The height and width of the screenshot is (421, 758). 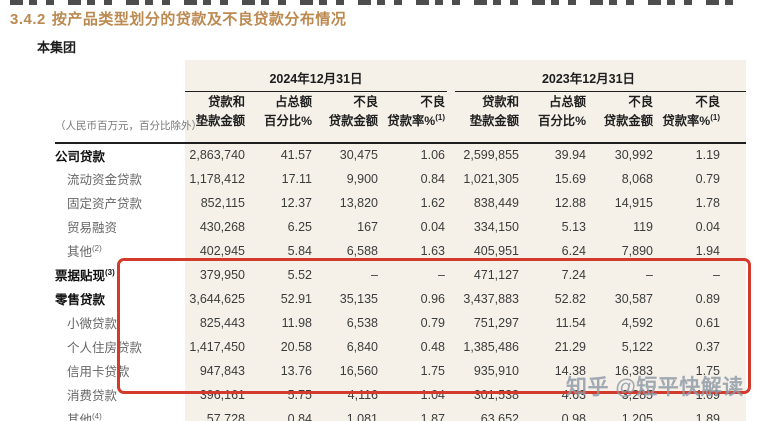 I want to click on row-label: 信用卡贷款, so click(x=120, y=371).